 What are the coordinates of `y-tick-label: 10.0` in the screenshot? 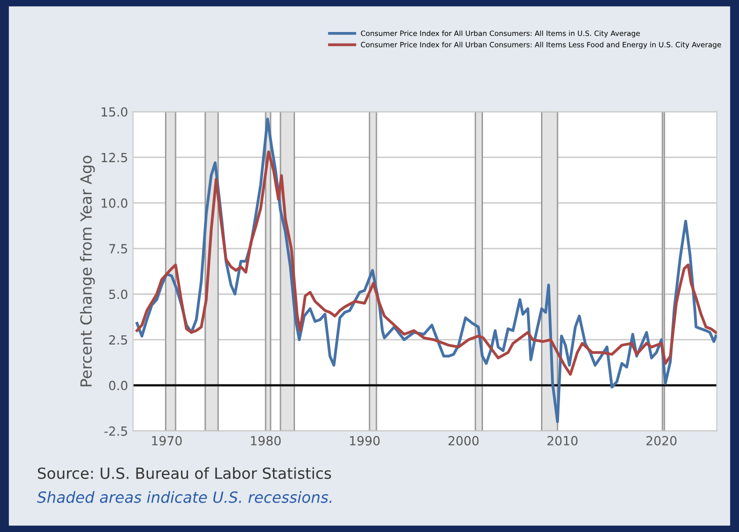 It's located at (115, 203).